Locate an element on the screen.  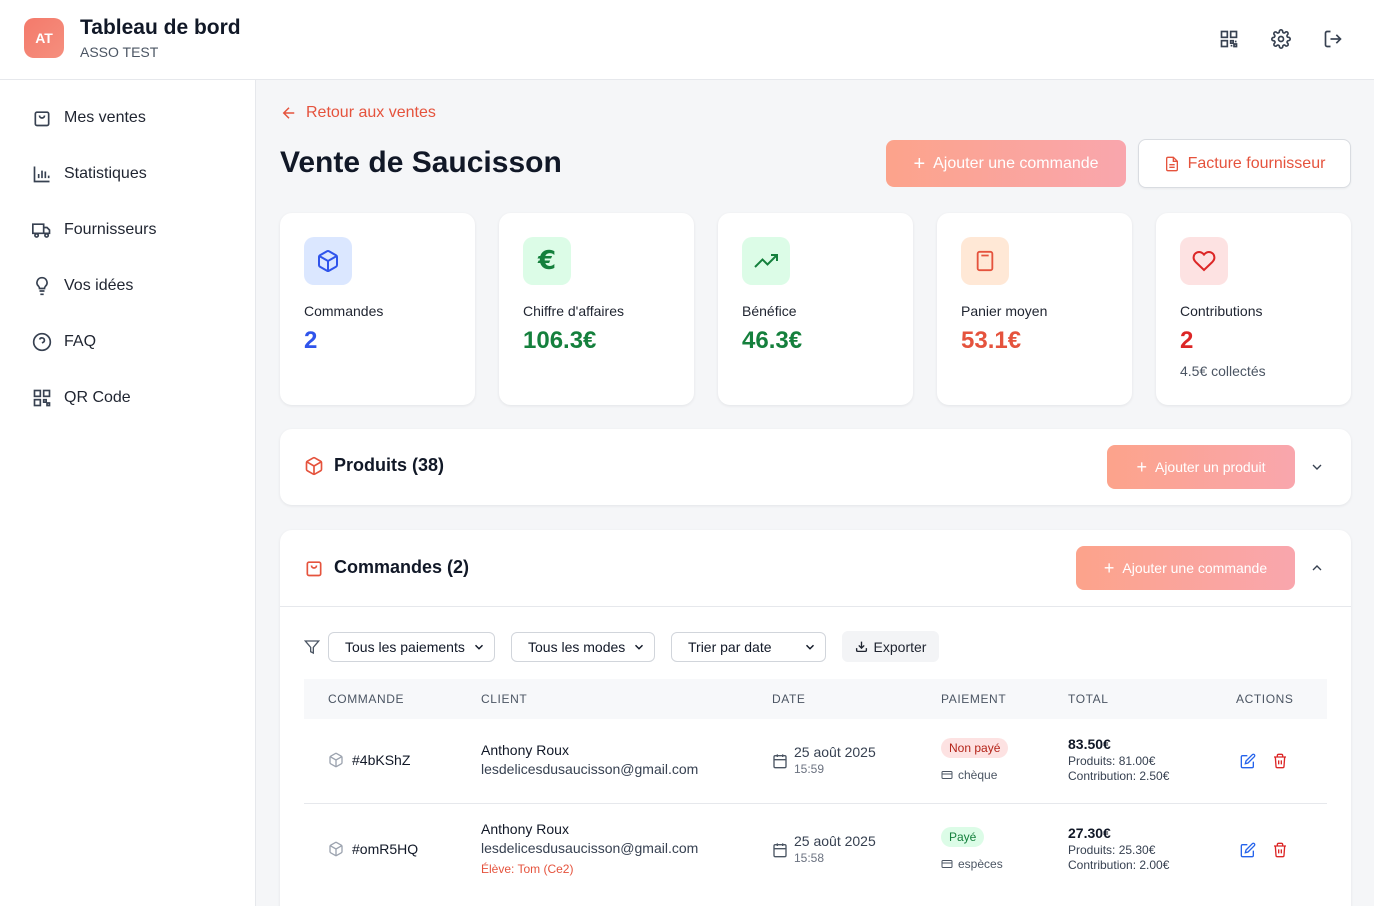
add-order-section-button: + Ajouter une commande is located at coordinates (1185, 568).